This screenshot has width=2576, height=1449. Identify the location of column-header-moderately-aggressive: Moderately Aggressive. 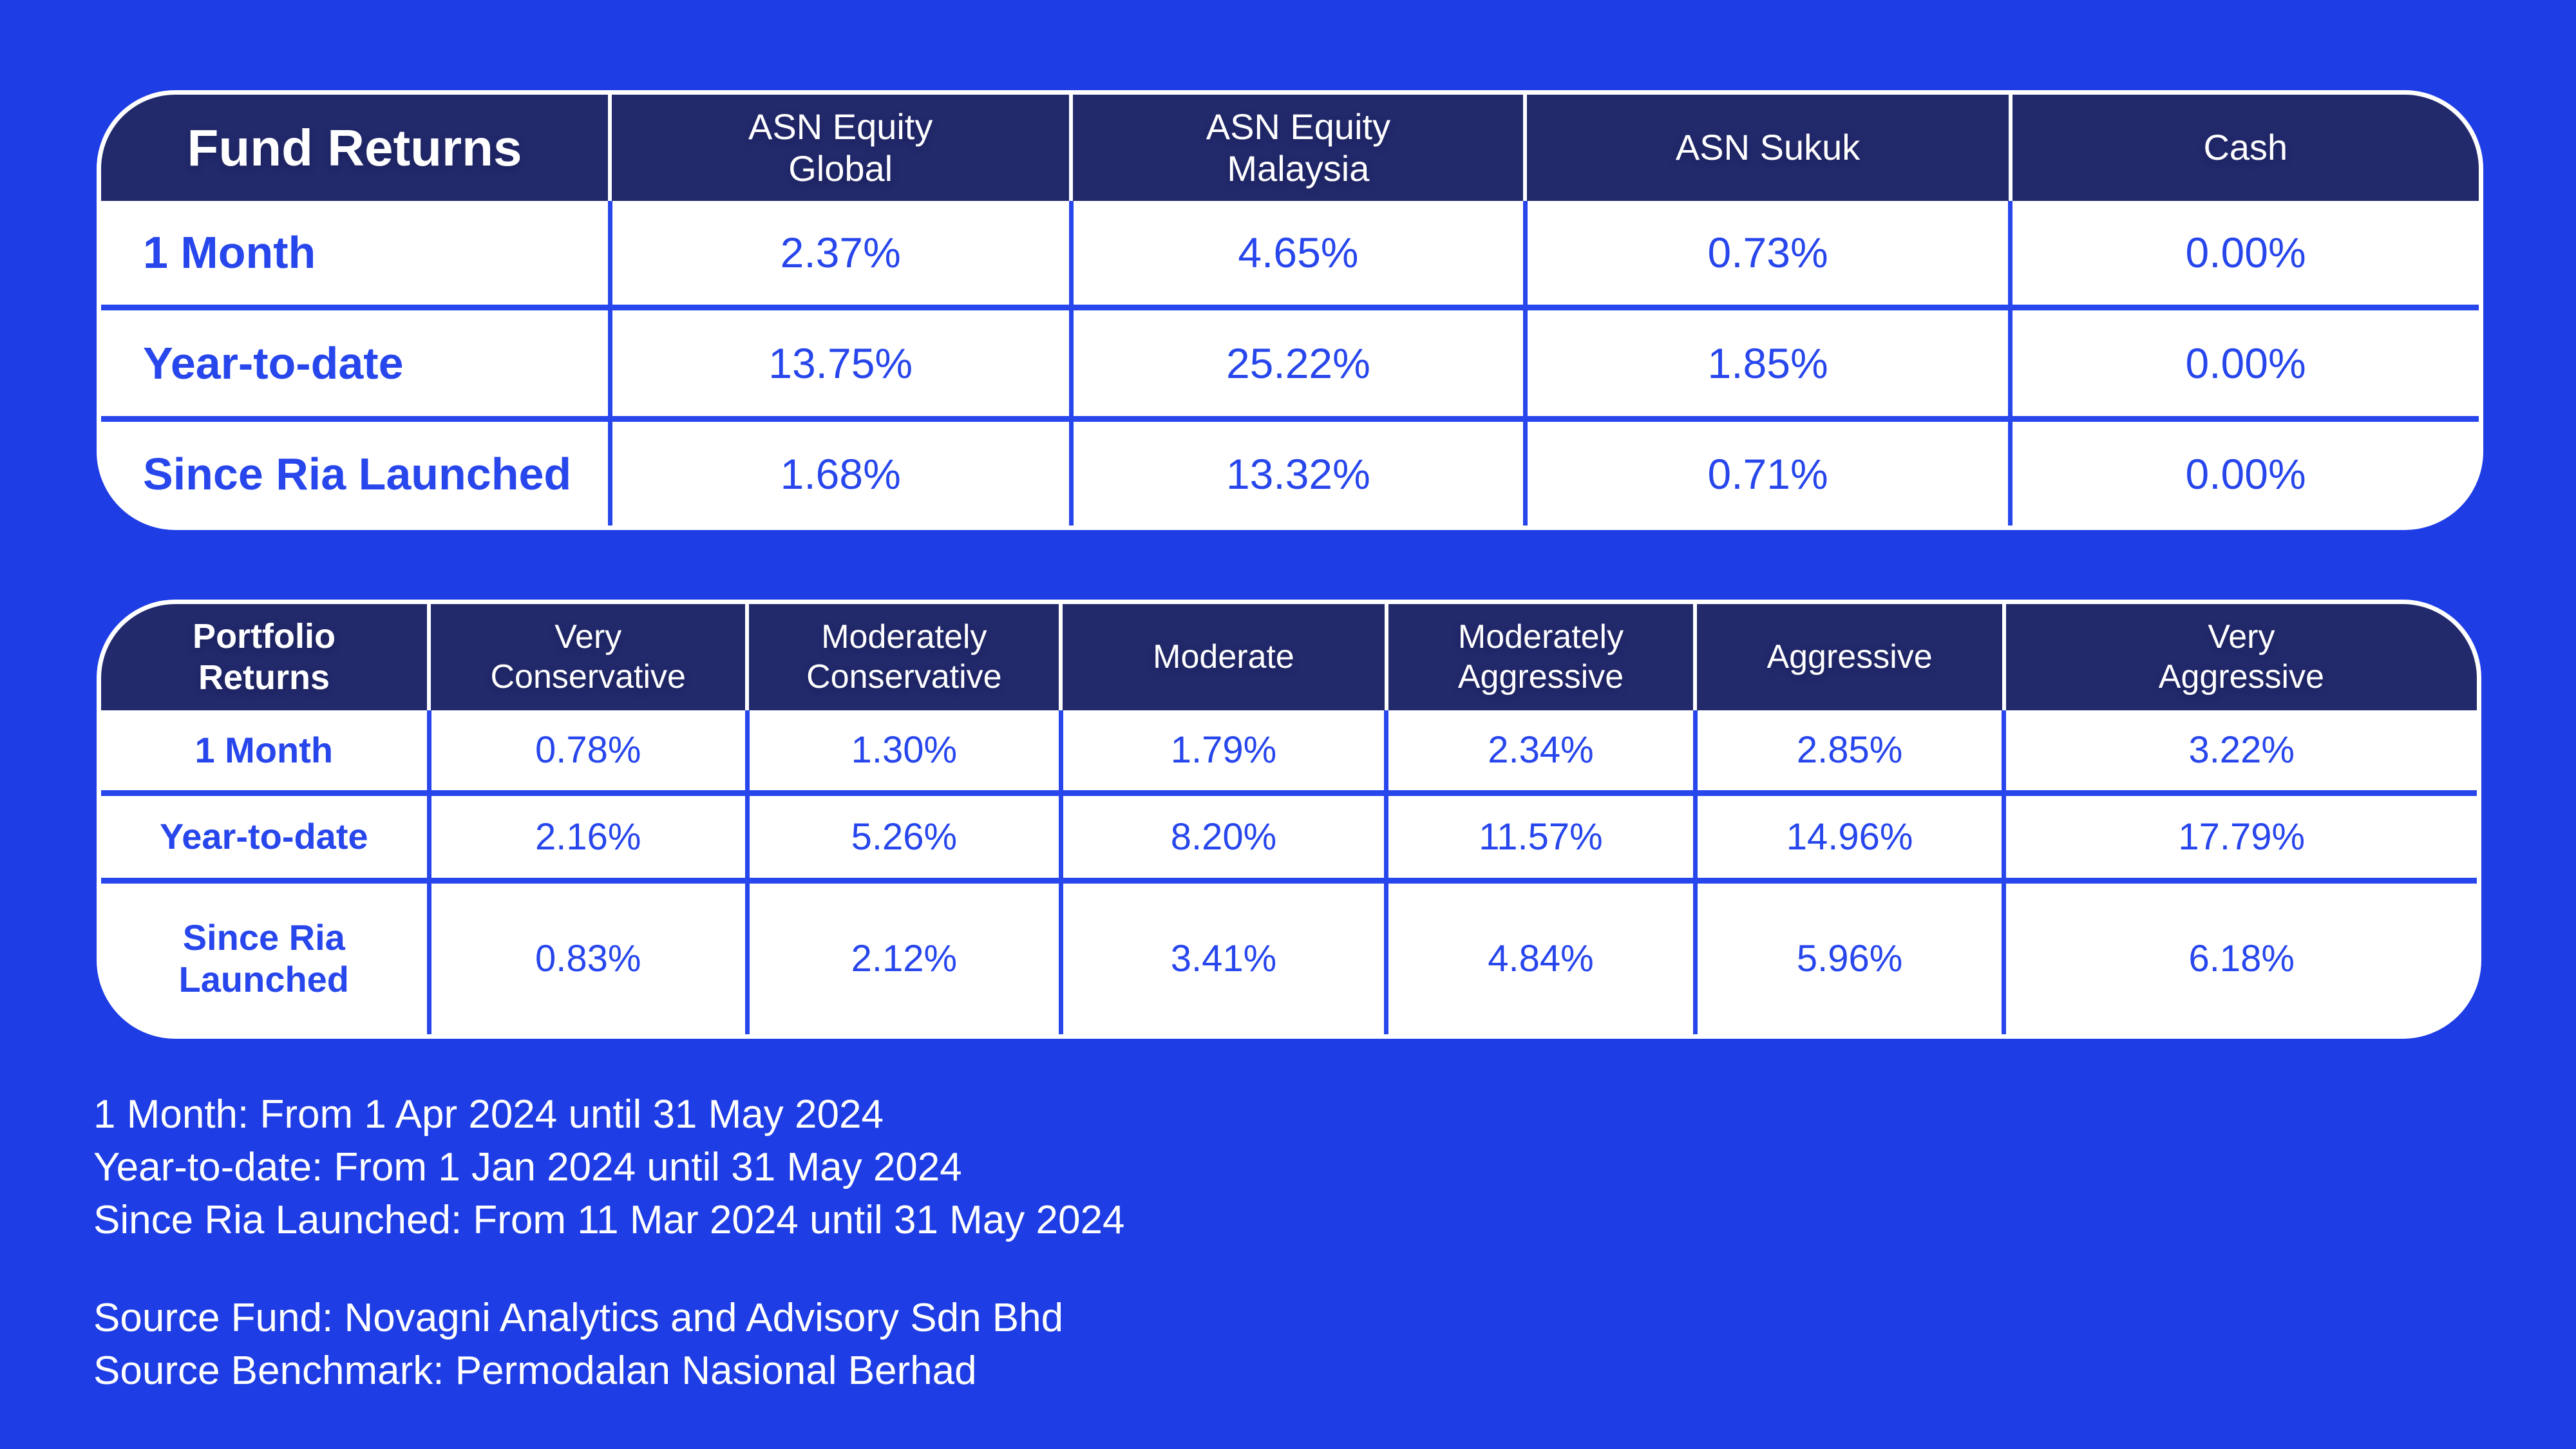
(1540, 657).